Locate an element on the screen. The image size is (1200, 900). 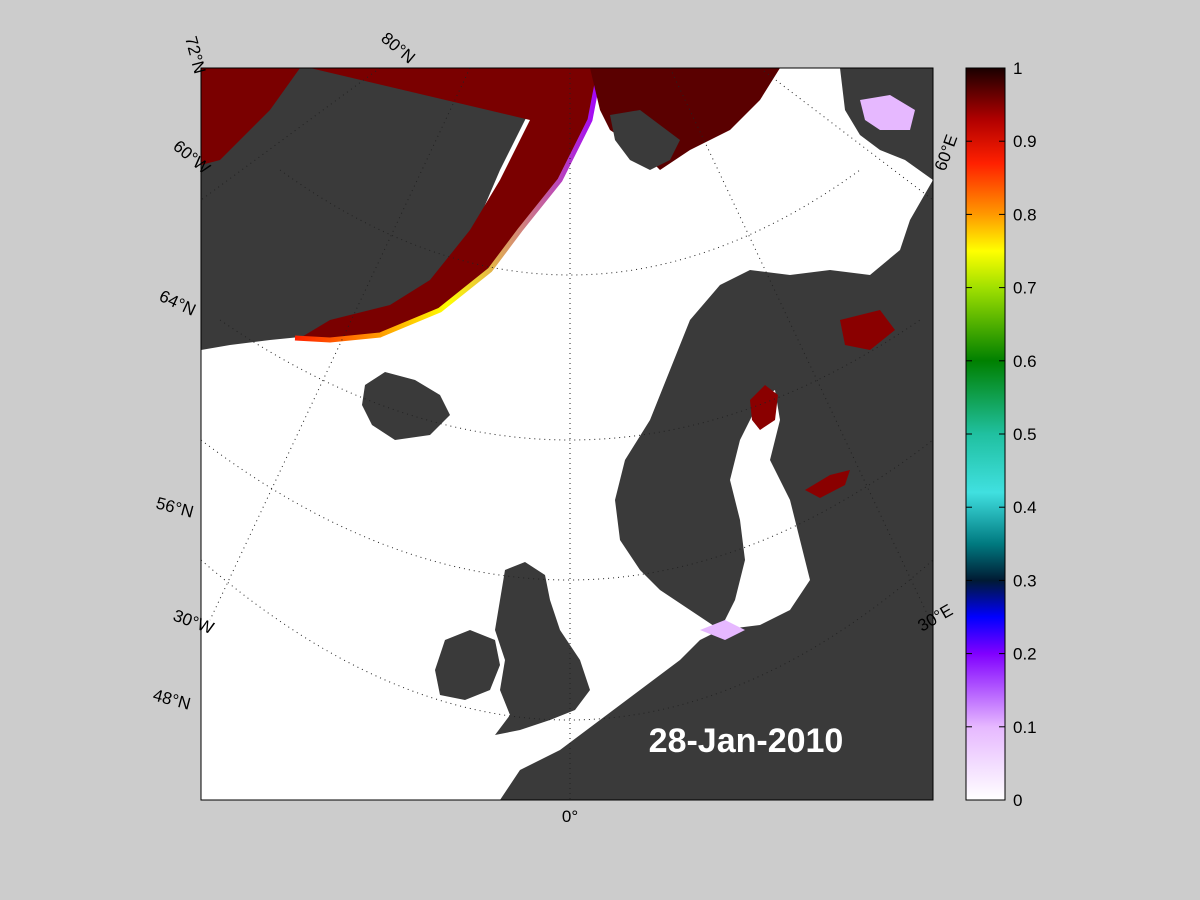
great-britain-land is located at coordinates (542, 648).